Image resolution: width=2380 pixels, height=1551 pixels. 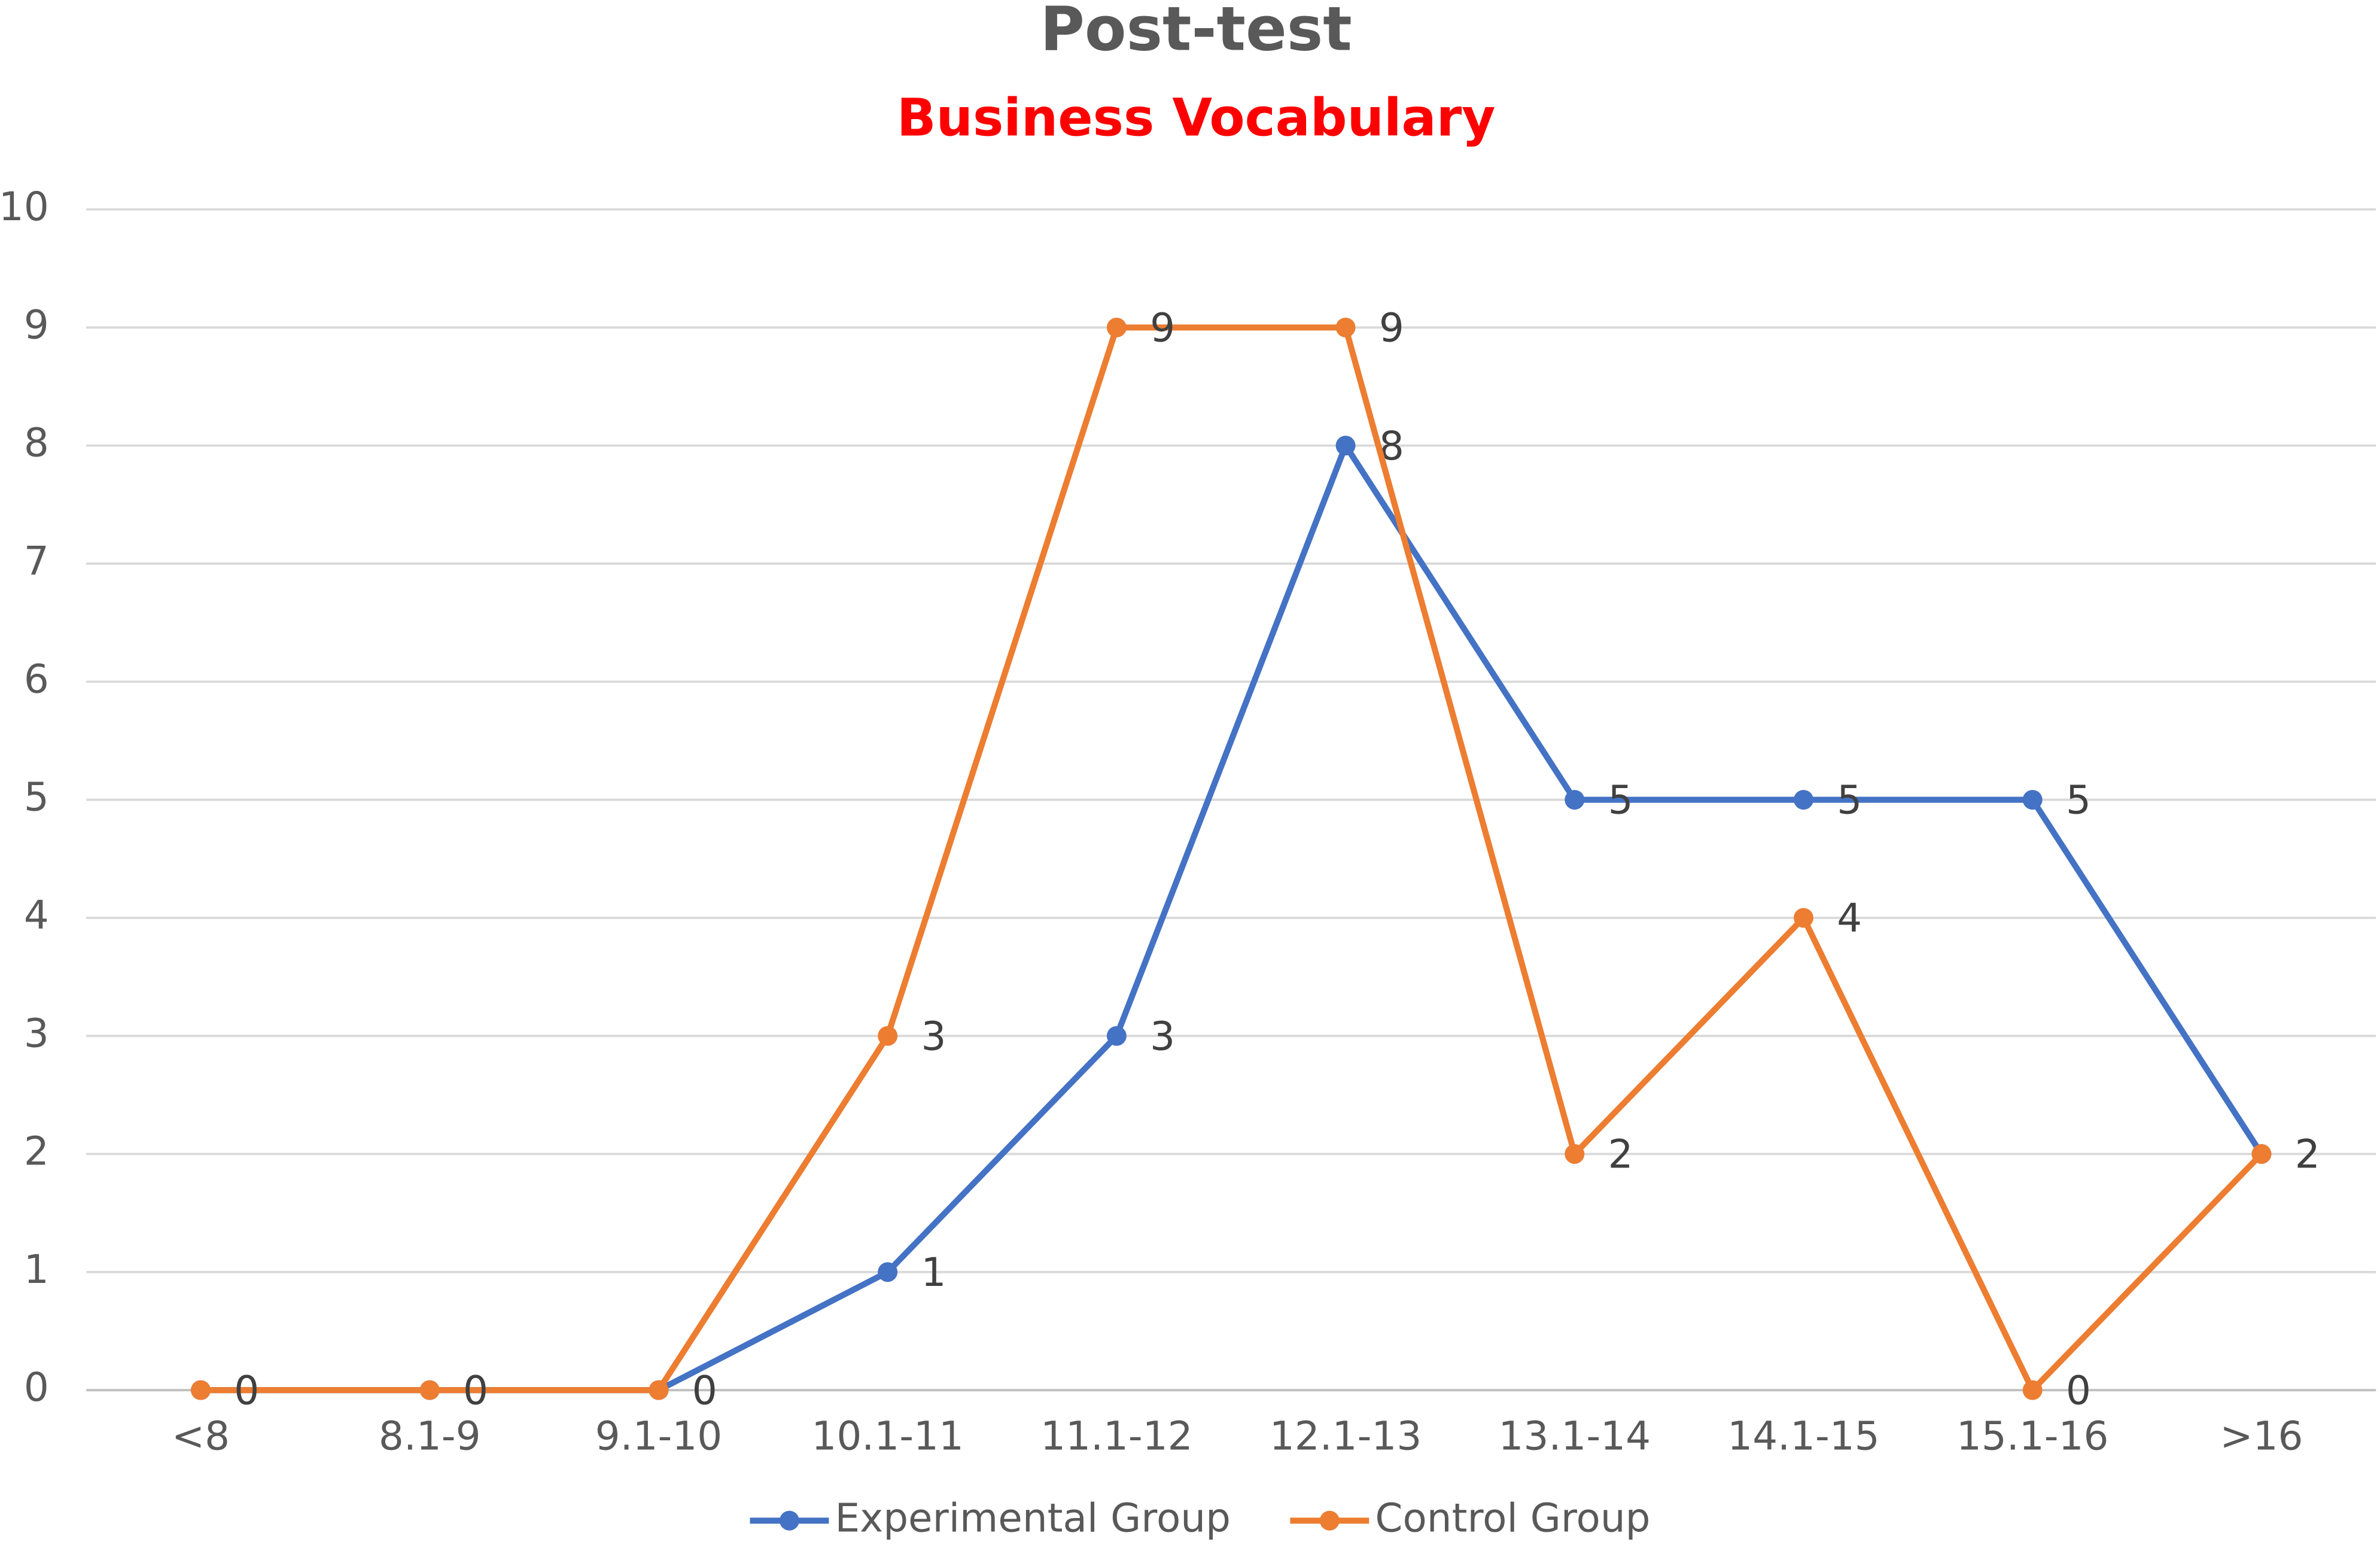 I want to click on y-tick-label: 4, so click(x=36, y=915).